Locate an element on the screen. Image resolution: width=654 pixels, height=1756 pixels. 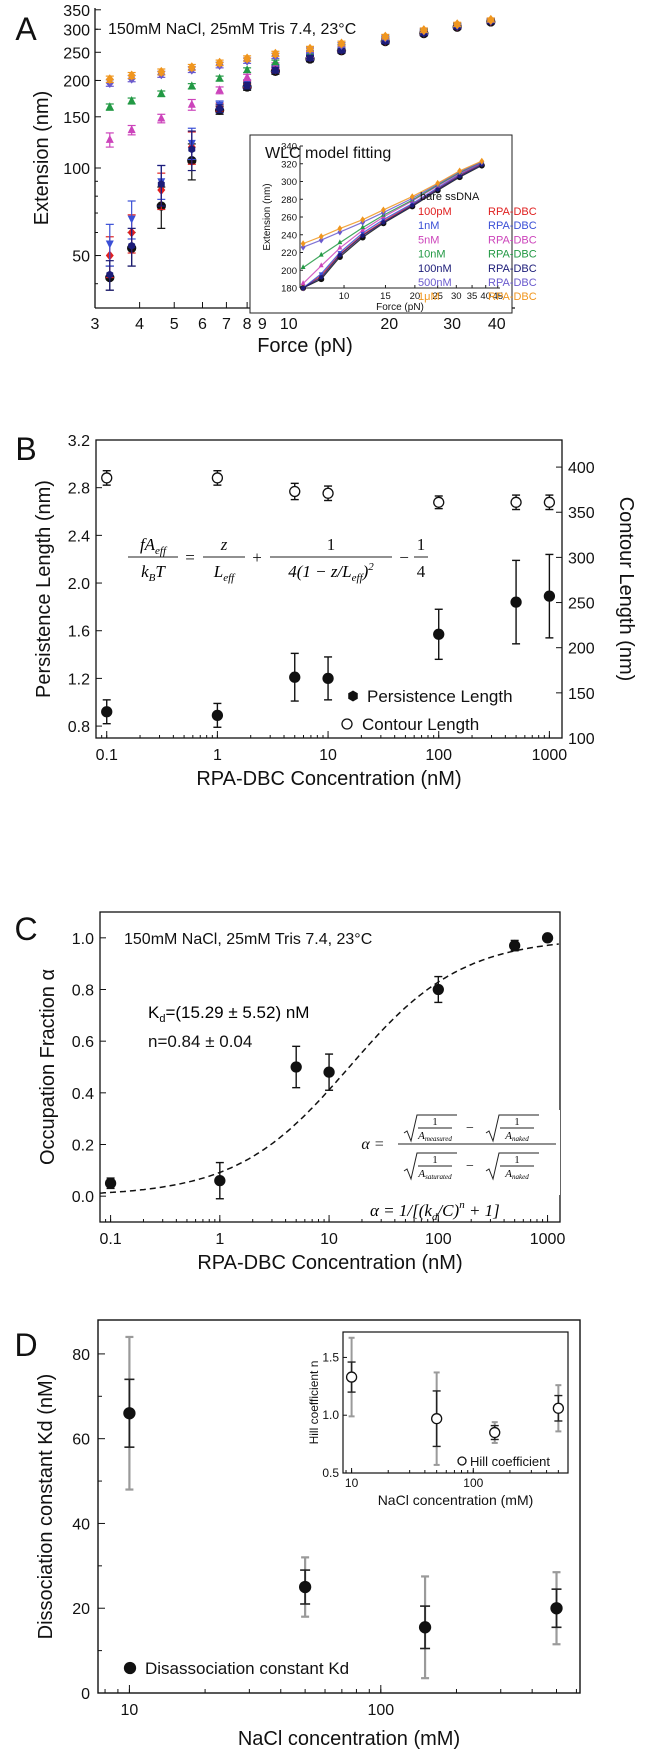
series-group-b is located at coordinates (328, 599).